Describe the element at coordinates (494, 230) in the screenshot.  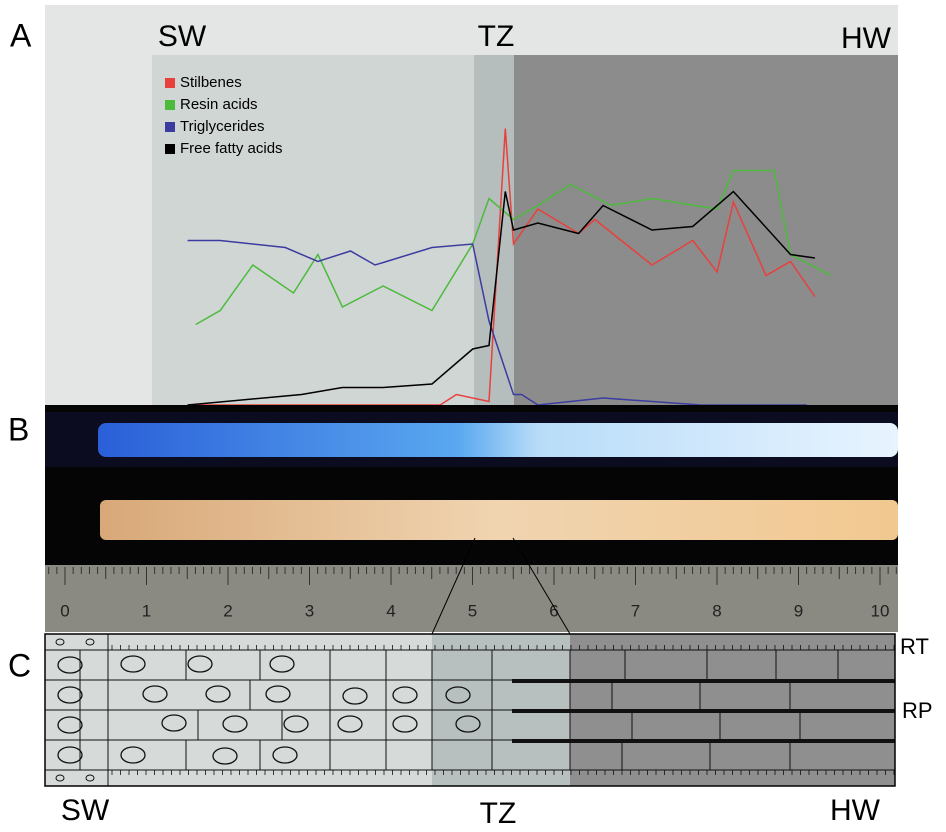
I see `transition-zone` at that location.